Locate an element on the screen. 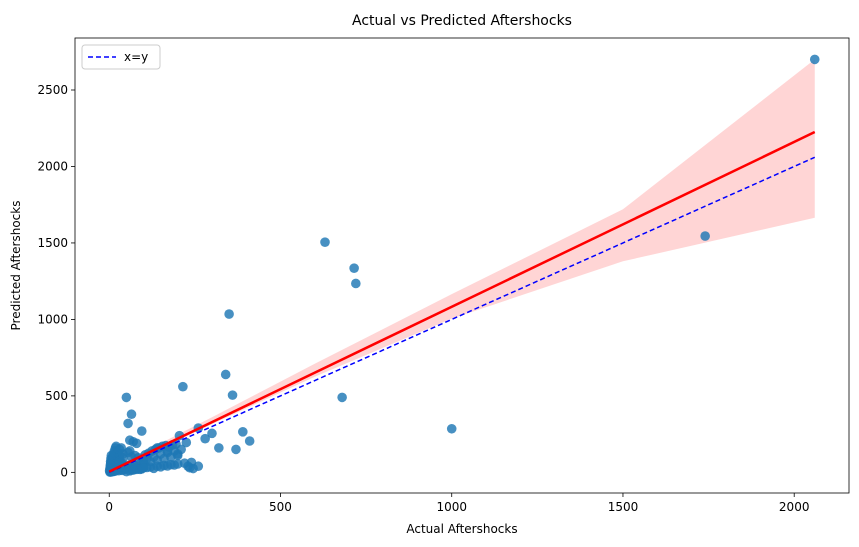  y-tick-label: 1000 is located at coordinates (52, 319).